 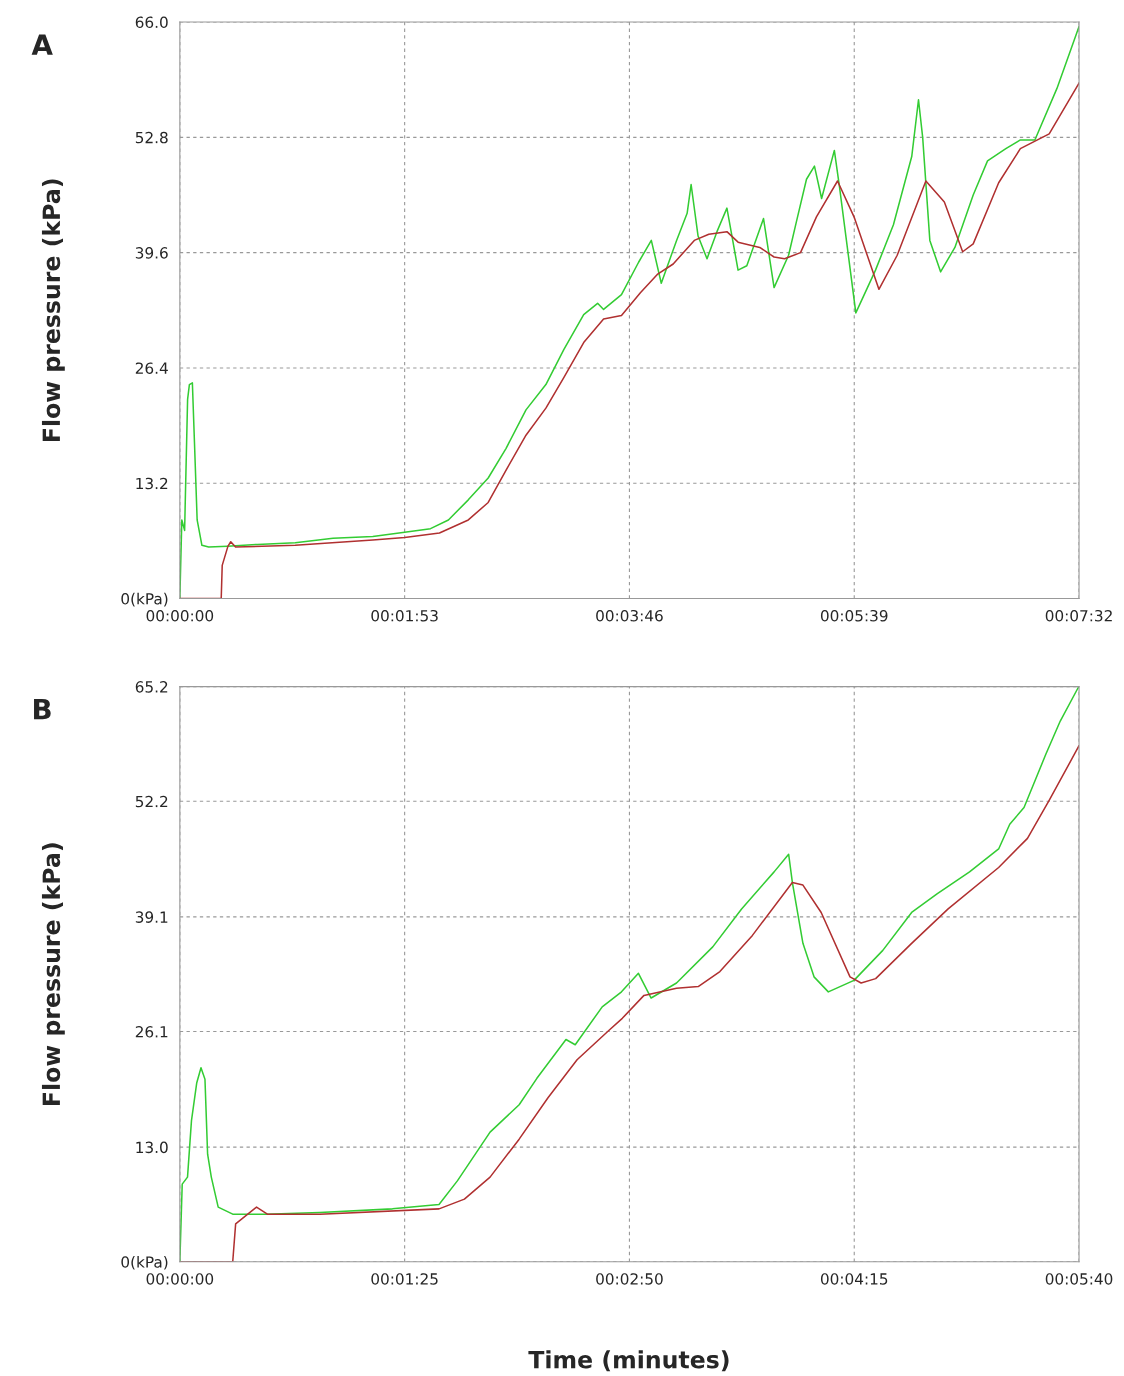 What do you see at coordinates (151, 22) in the screenshot?
I see `y-tick-label: 66.0` at bounding box center [151, 22].